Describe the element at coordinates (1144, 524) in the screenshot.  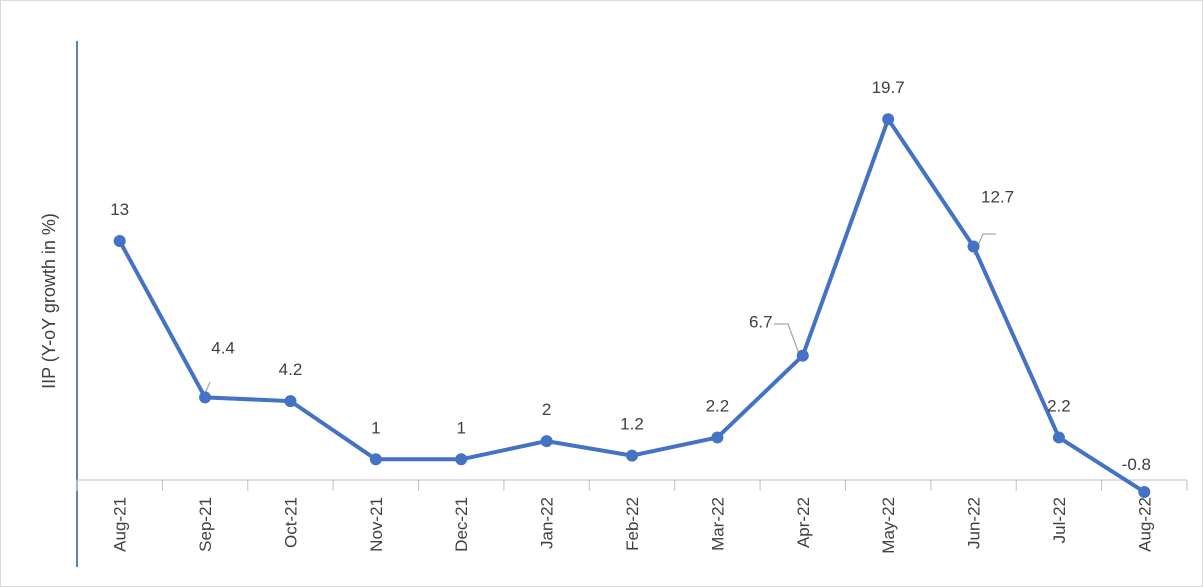
I see `x-tick-label: Aug-22` at that location.